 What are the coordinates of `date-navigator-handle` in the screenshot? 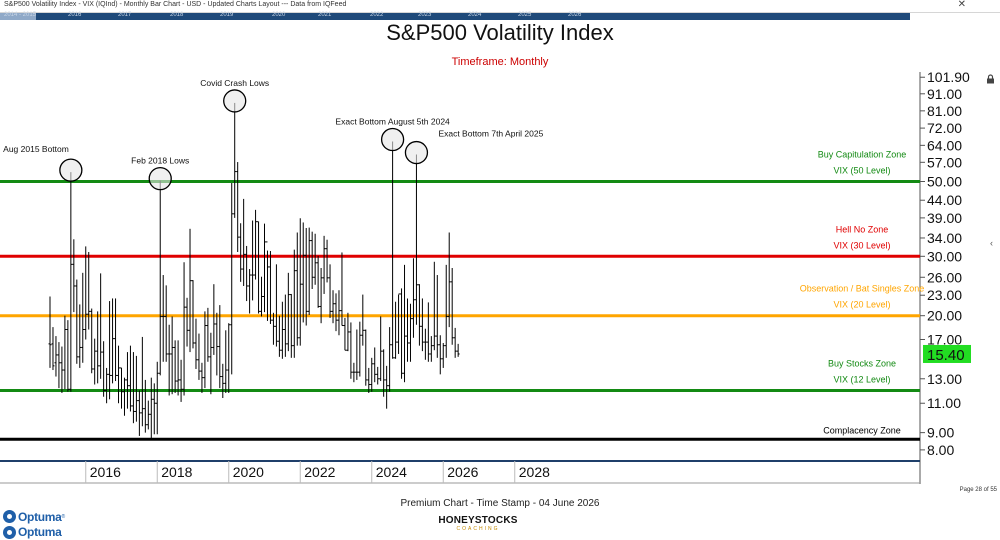 It's located at (18, 16).